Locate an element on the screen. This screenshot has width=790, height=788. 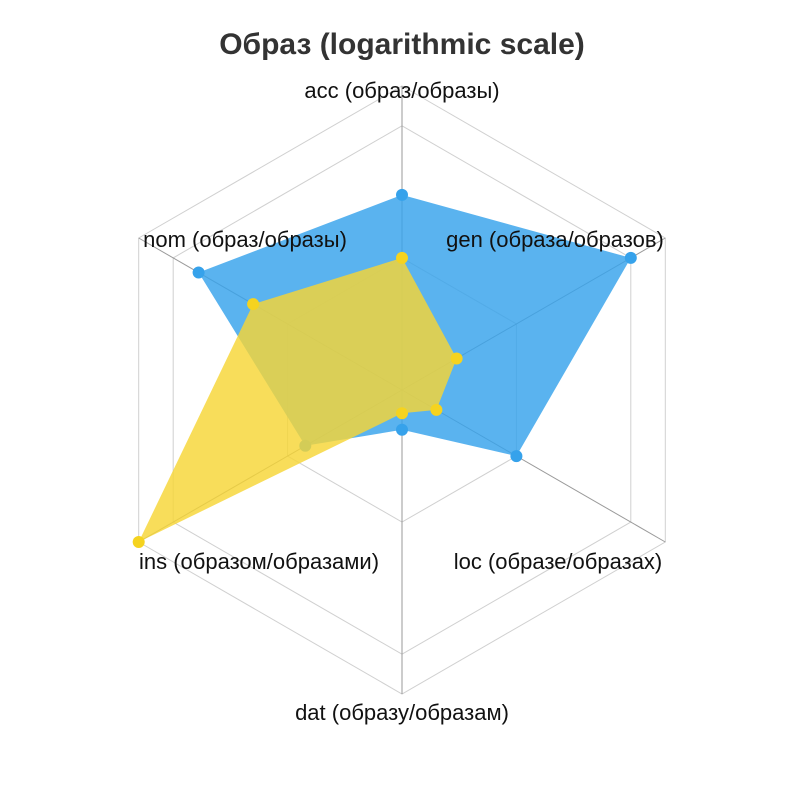
axis-label-4: dat (образу/образам) is located at coordinates (402, 712).